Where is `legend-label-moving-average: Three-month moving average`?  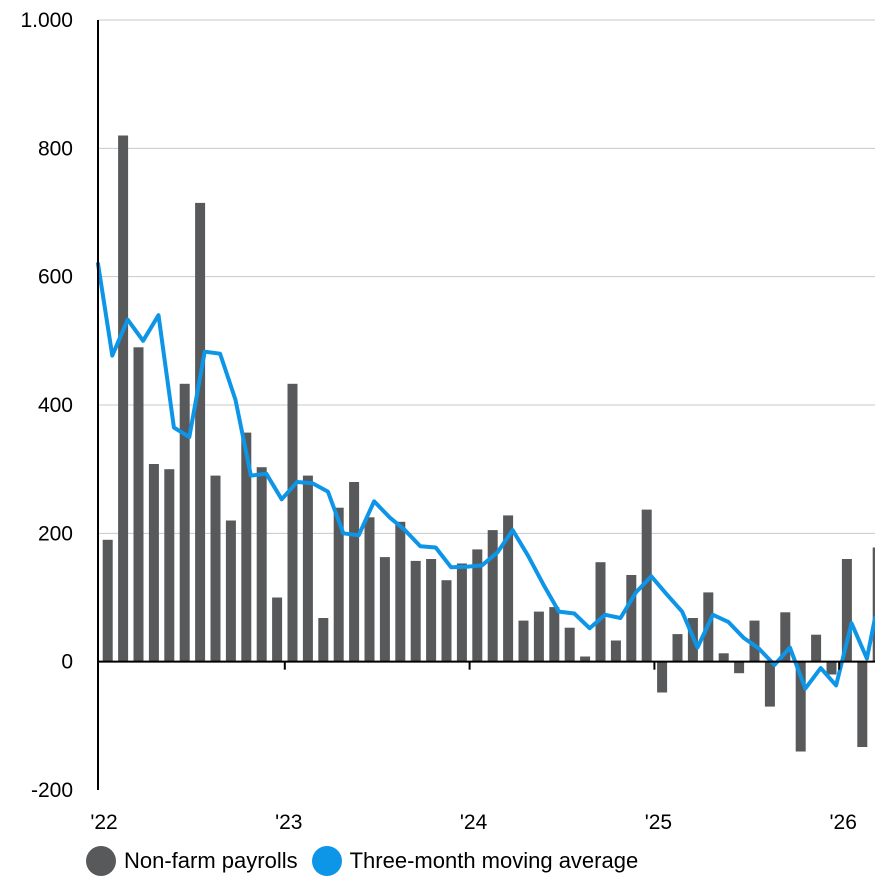 legend-label-moving-average: Three-month moving average is located at coordinates (494, 860).